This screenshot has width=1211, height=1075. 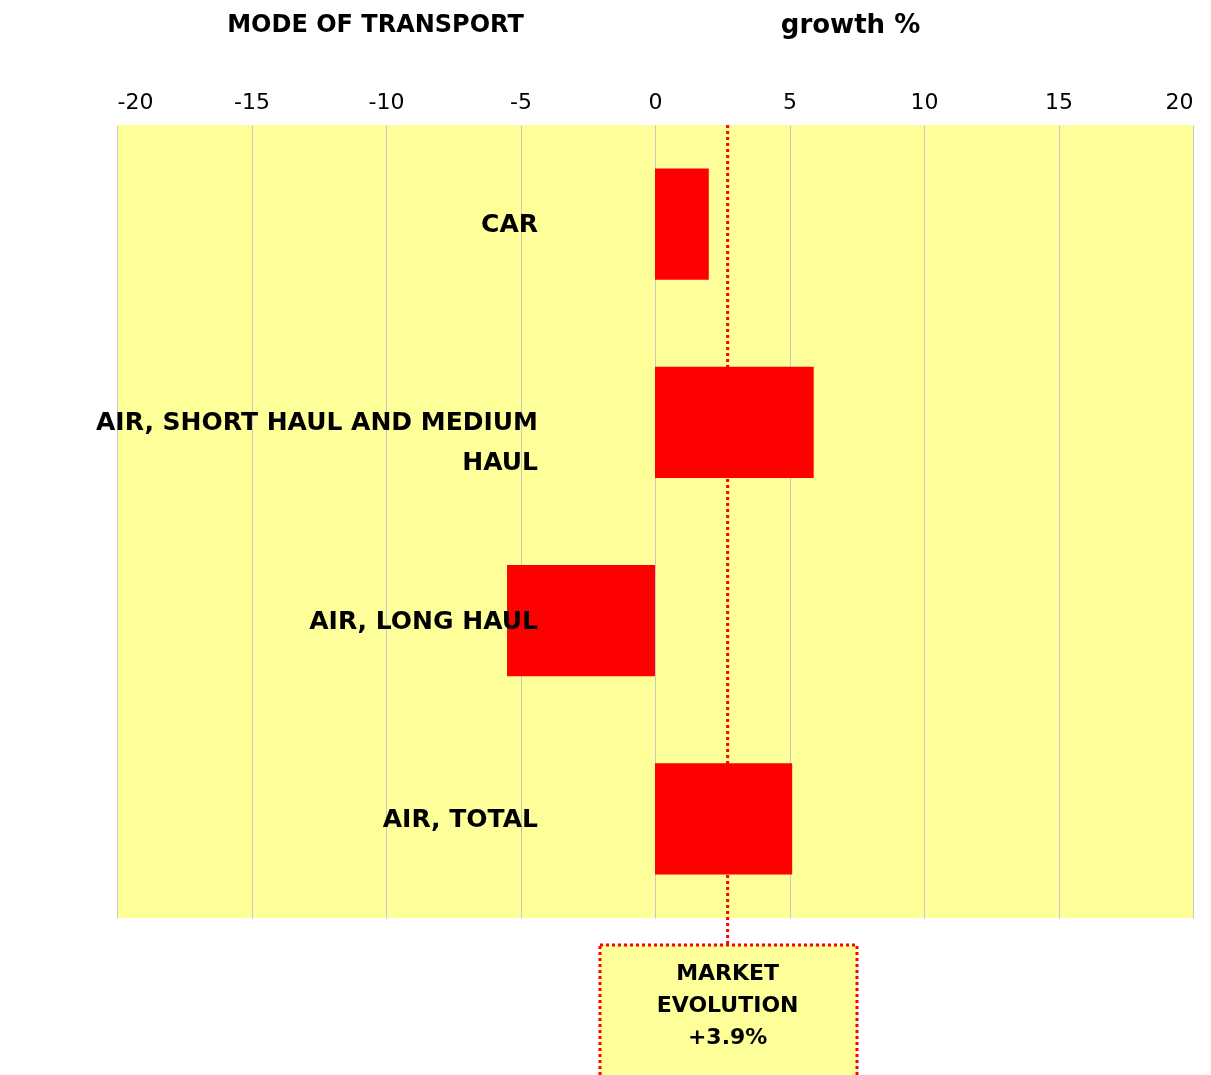 I want to click on x-axis-title: growth %, so click(x=850, y=23).